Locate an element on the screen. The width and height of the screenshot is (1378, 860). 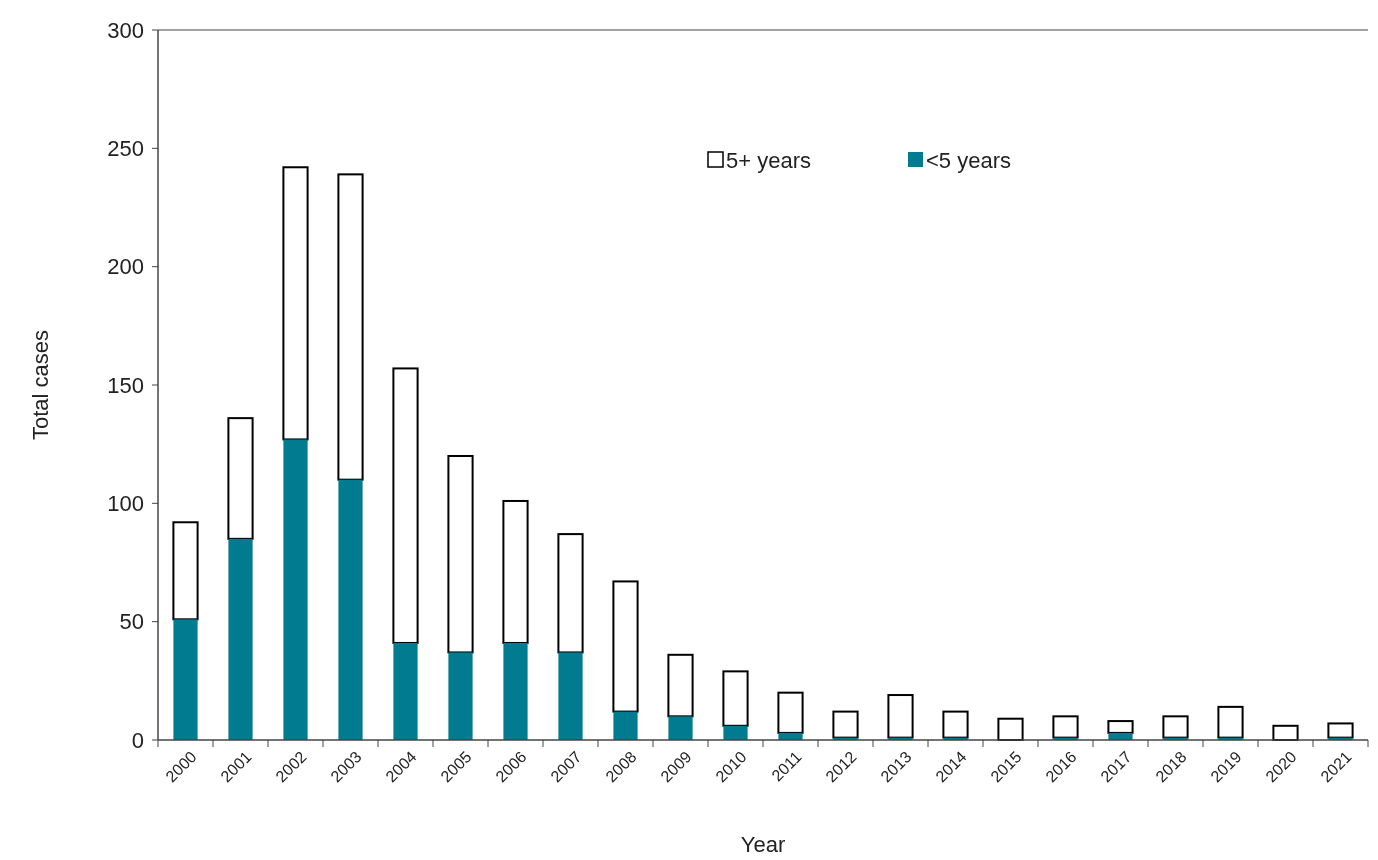
y-tick-label: 150 is located at coordinates (125, 385).